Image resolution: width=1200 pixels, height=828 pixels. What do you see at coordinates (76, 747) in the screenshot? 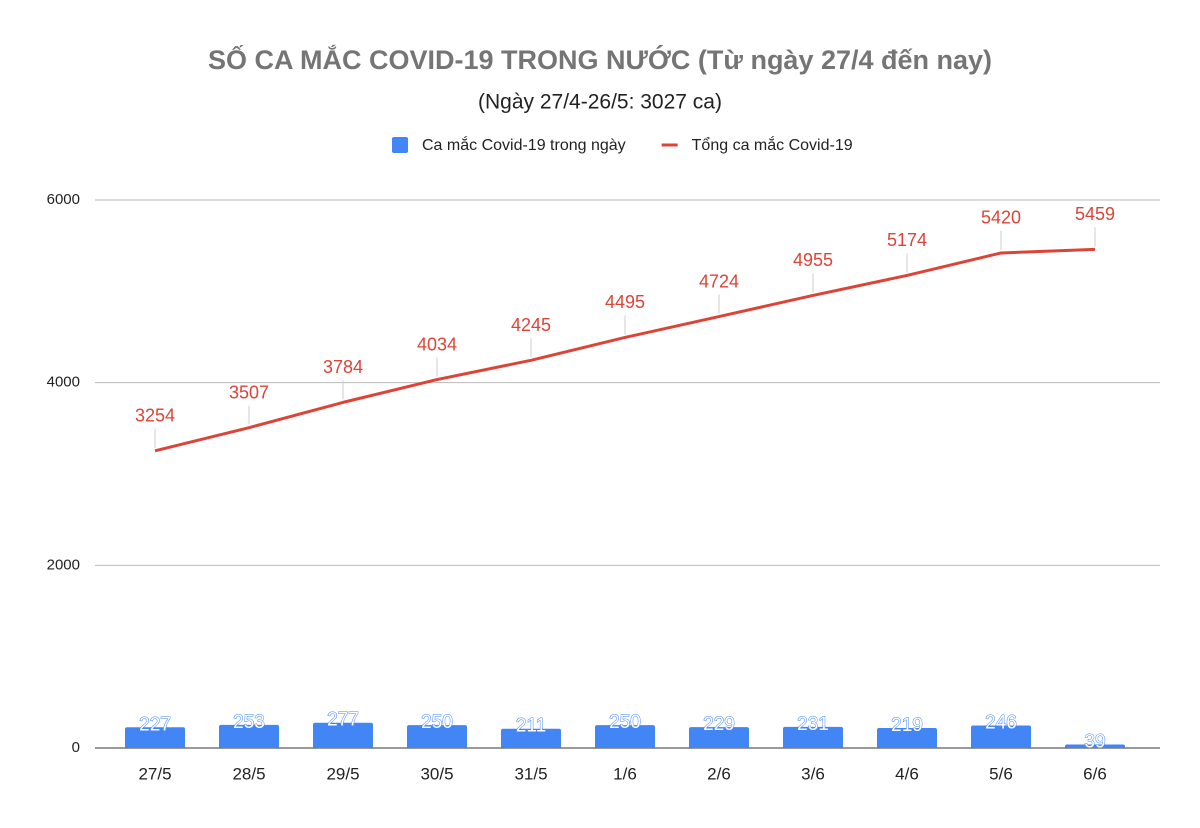
I see `y-tick-label: 0` at bounding box center [76, 747].